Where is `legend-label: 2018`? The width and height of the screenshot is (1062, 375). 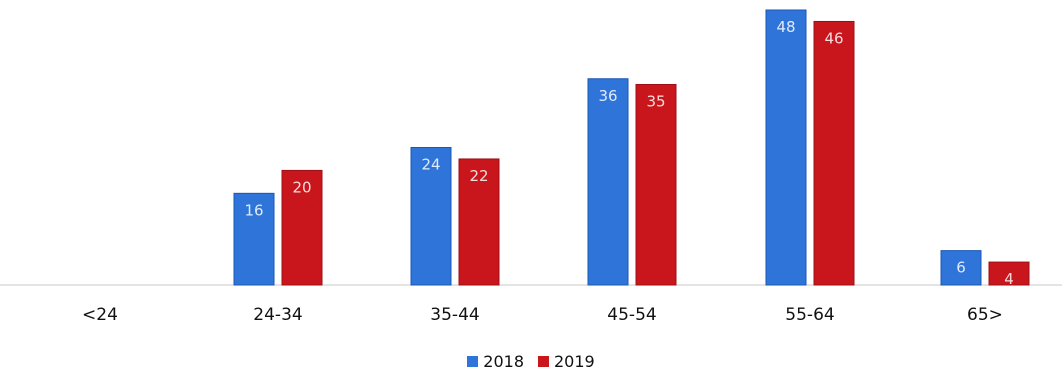 legend-label: 2018 is located at coordinates (503, 361).